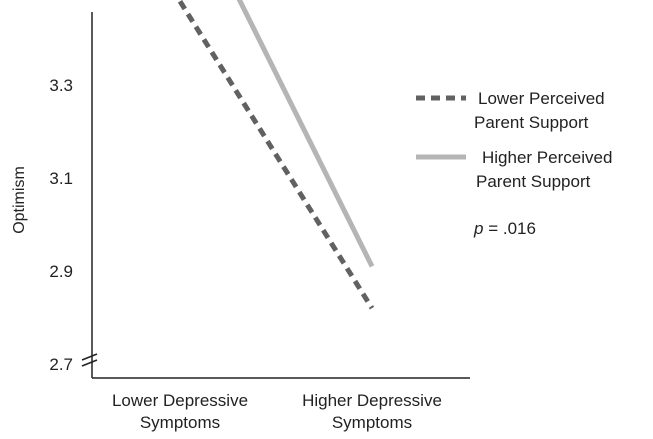  What do you see at coordinates (61, 271) in the screenshot?
I see `y-tick-label: 2.9` at bounding box center [61, 271].